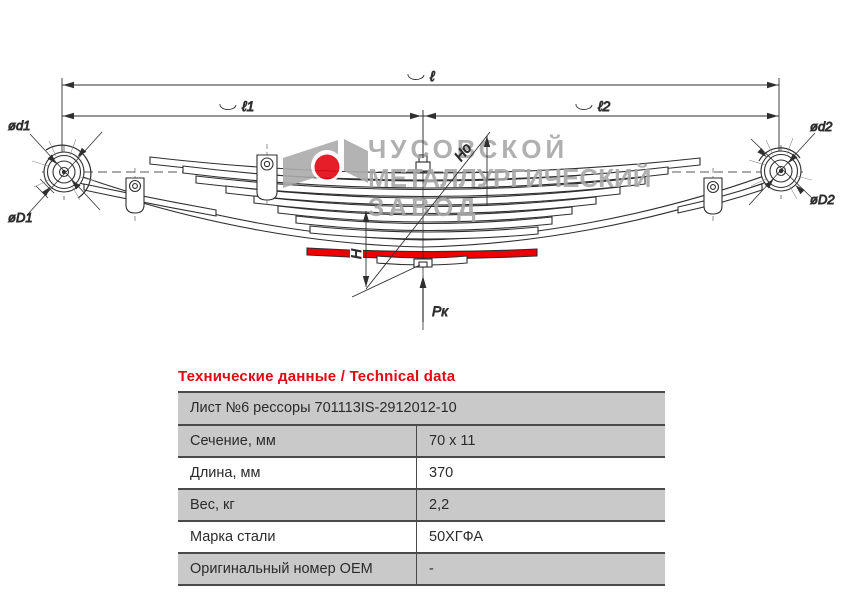  What do you see at coordinates (540, 473) in the screenshot?
I see `row-value: 370` at bounding box center [540, 473].